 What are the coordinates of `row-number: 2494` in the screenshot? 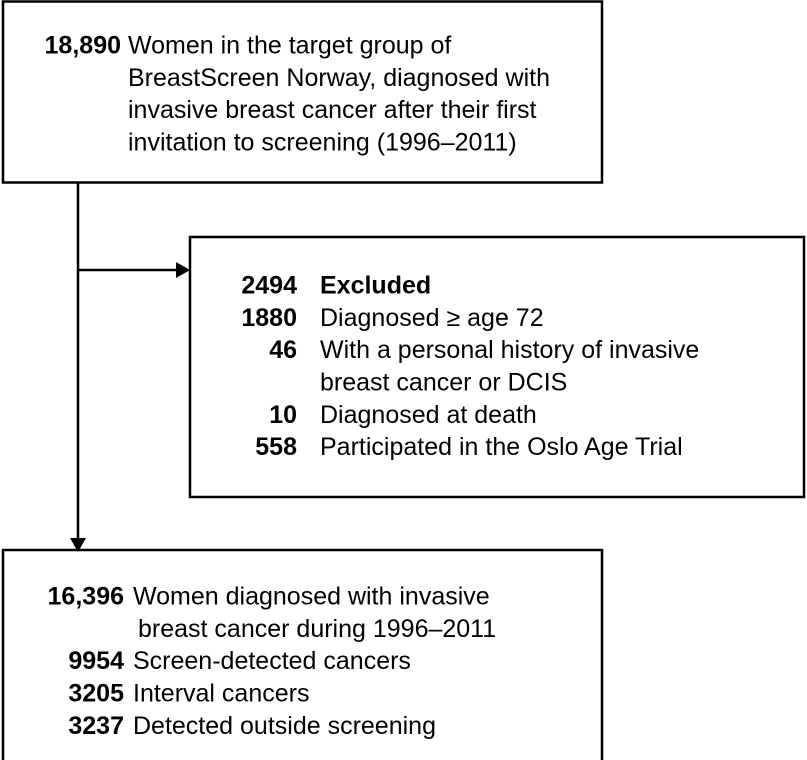 It's located at (269, 286).